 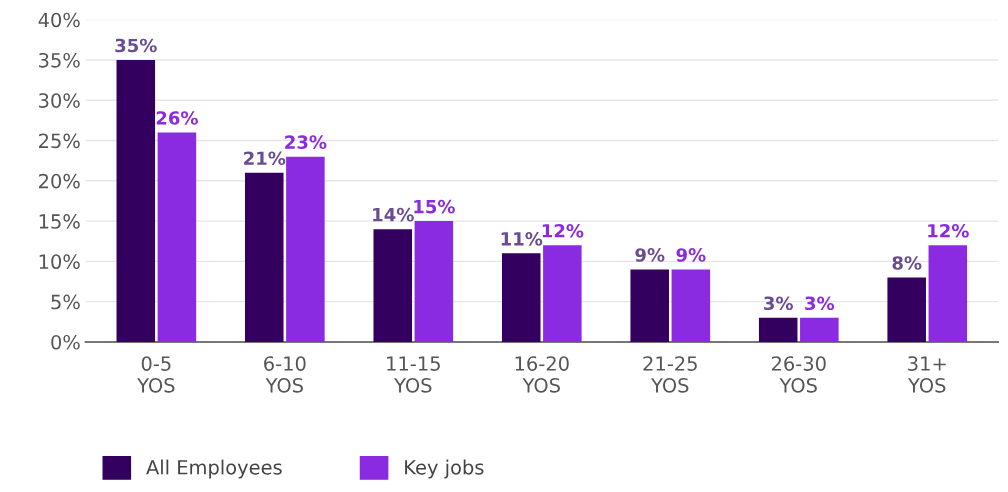 I want to click on y-tick-label: 35%, so click(x=59, y=60).